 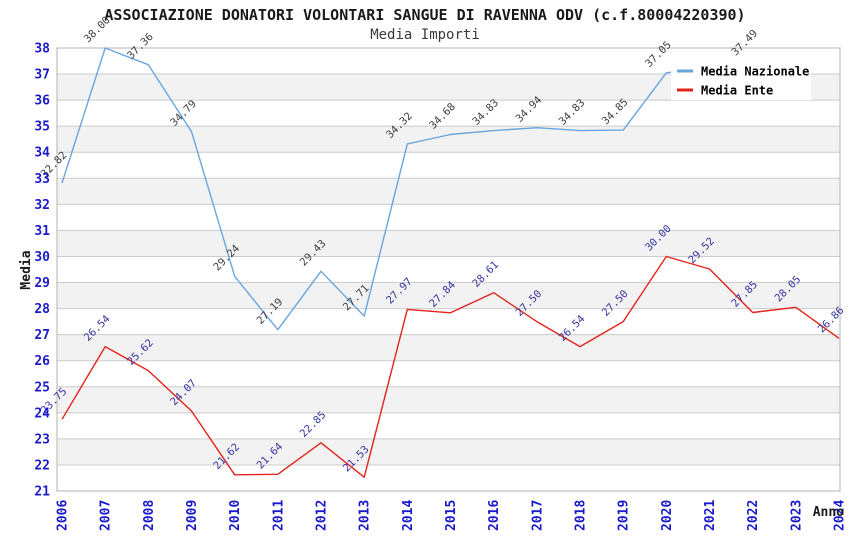 I want to click on y-tick-label: 38, so click(x=42, y=49).